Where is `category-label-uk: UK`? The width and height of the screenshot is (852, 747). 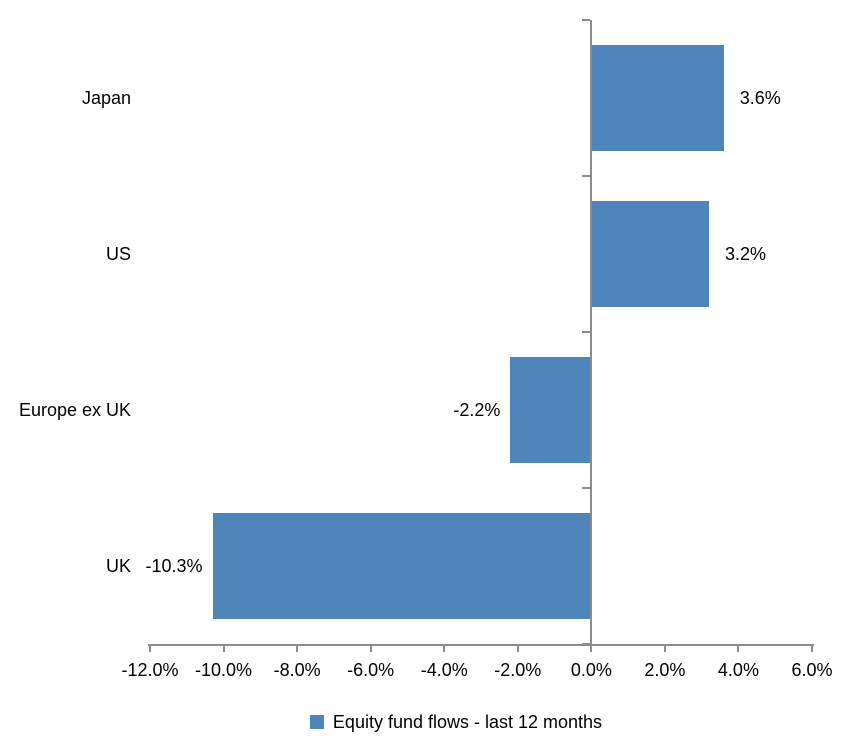 category-label-uk: UK is located at coordinates (118, 566).